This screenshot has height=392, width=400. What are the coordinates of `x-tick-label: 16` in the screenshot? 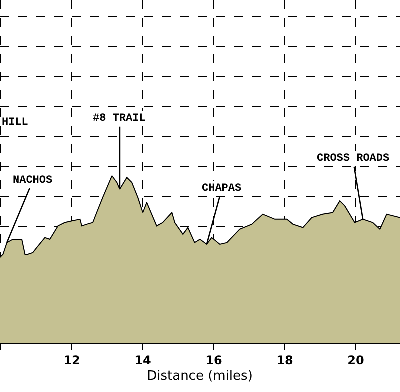 It's located at (214, 360).